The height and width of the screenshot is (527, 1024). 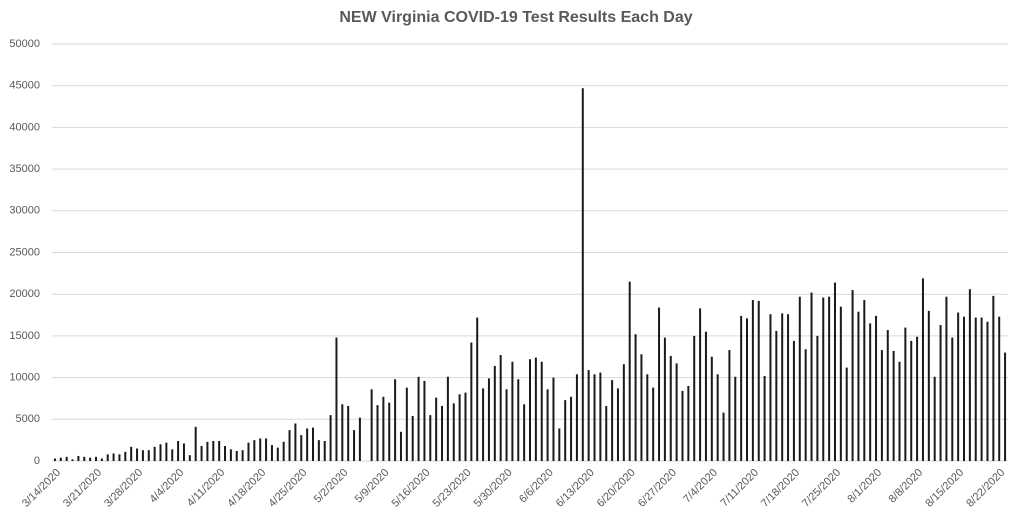 I want to click on y-tick-label: 50000, so click(x=24, y=44).